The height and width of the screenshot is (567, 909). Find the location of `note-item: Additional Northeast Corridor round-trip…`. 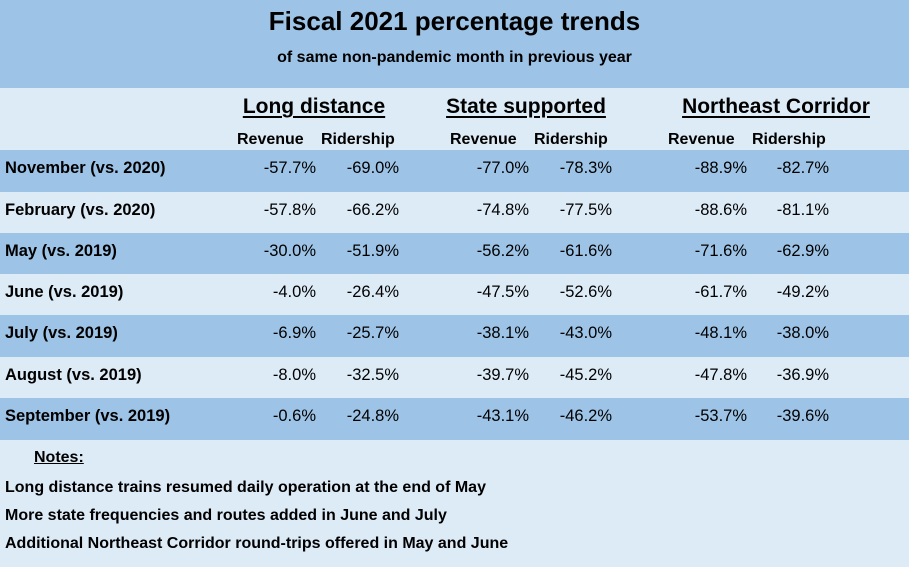

note-item: Additional Northeast Corridor round-trip… is located at coordinates (257, 543).